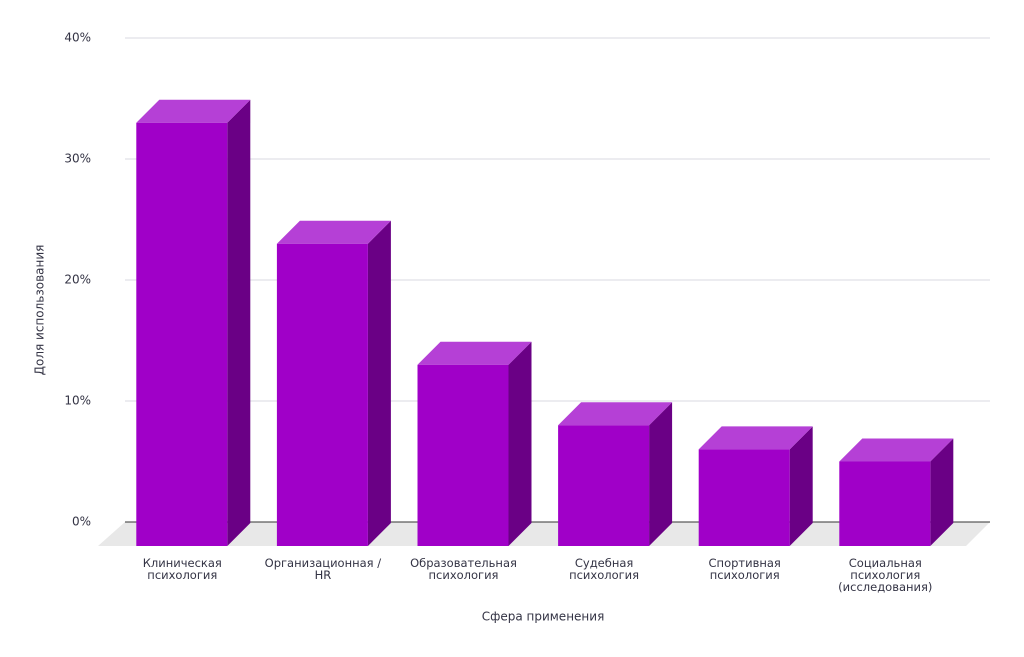 This screenshot has height=657, width=1024. I want to click on y-tick-label: 20%, so click(77, 280).